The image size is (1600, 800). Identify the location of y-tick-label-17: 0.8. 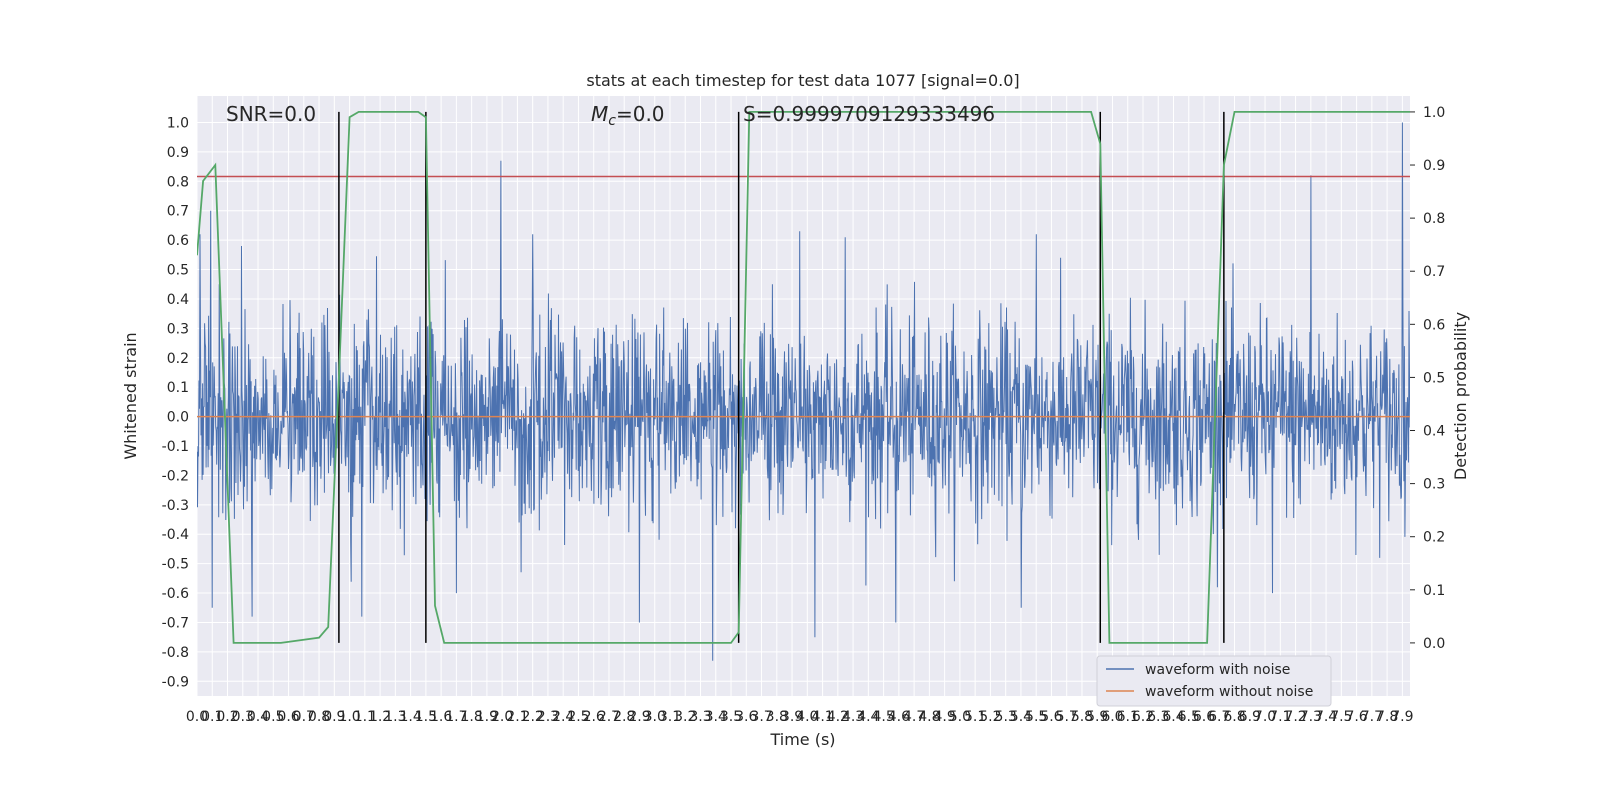
(178, 182).